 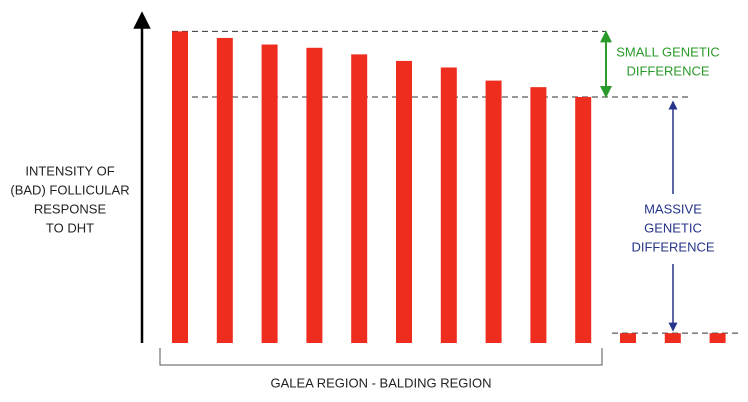 I want to click on y-axis-label: (BAD) FOLLICULAR, so click(x=69, y=189).